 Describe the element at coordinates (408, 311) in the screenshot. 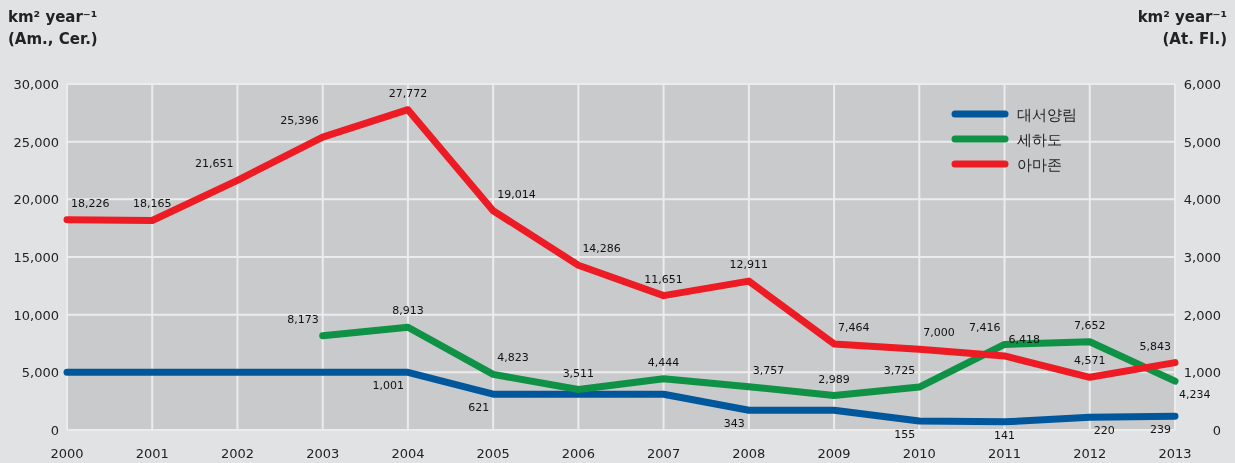

I see `data-label: 8,913` at that location.